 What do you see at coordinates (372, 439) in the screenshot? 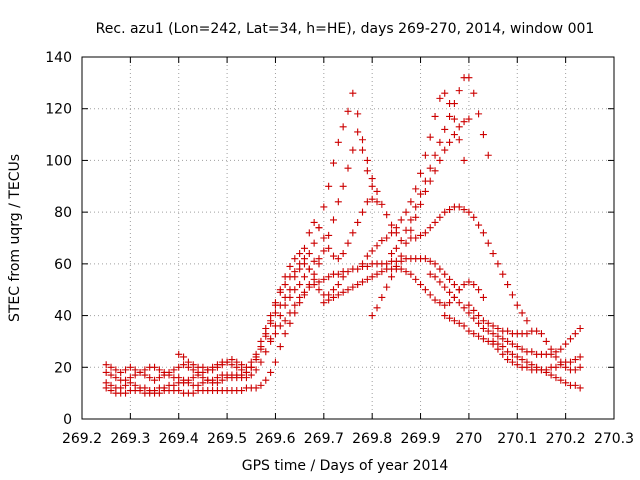
I see `x-tick-label: 269.8` at bounding box center [372, 439].